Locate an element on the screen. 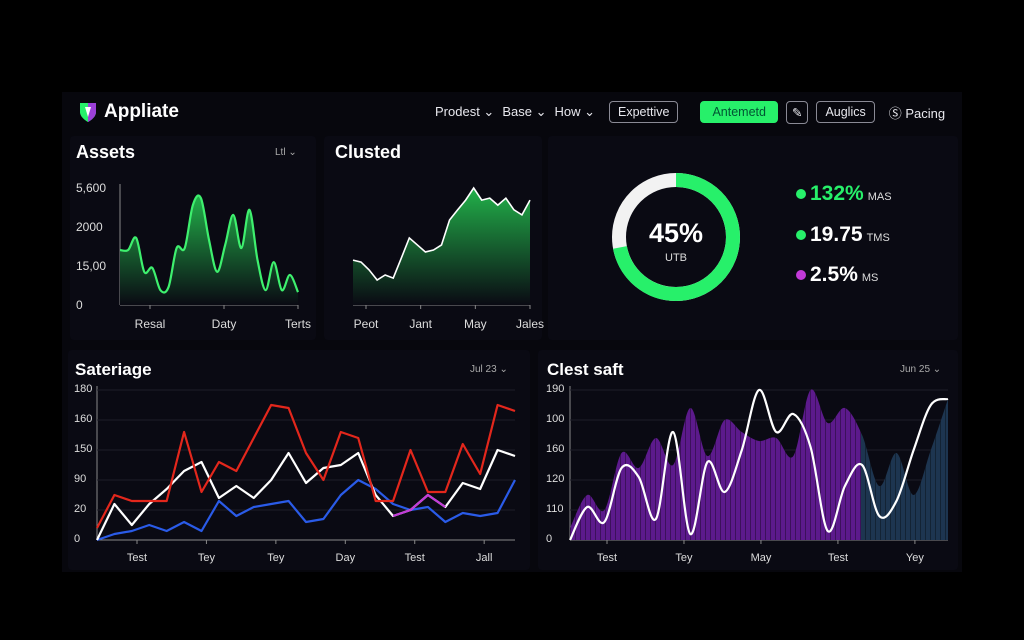 The width and height of the screenshot is (1024, 640). sateriage-title: Sateriage is located at coordinates (113, 369).